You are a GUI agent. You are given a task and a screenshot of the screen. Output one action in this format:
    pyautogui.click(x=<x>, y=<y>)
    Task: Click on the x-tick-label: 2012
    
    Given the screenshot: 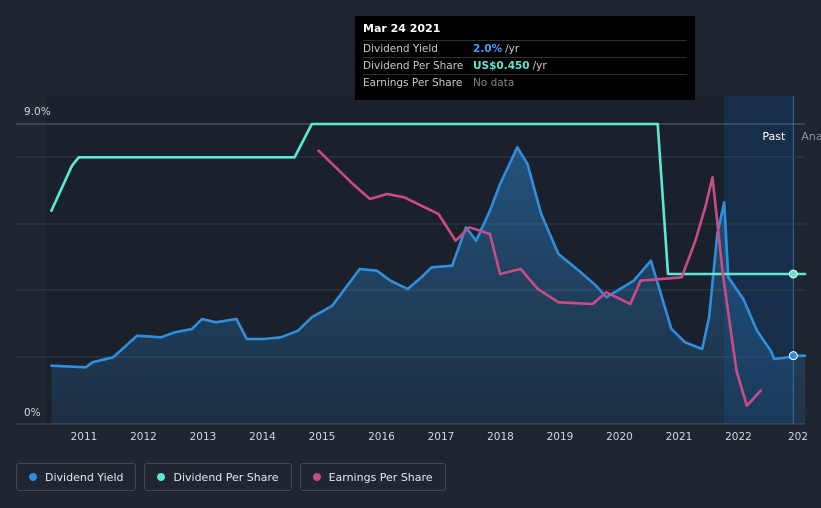 What is the action you would take?
    pyautogui.click(x=143, y=437)
    